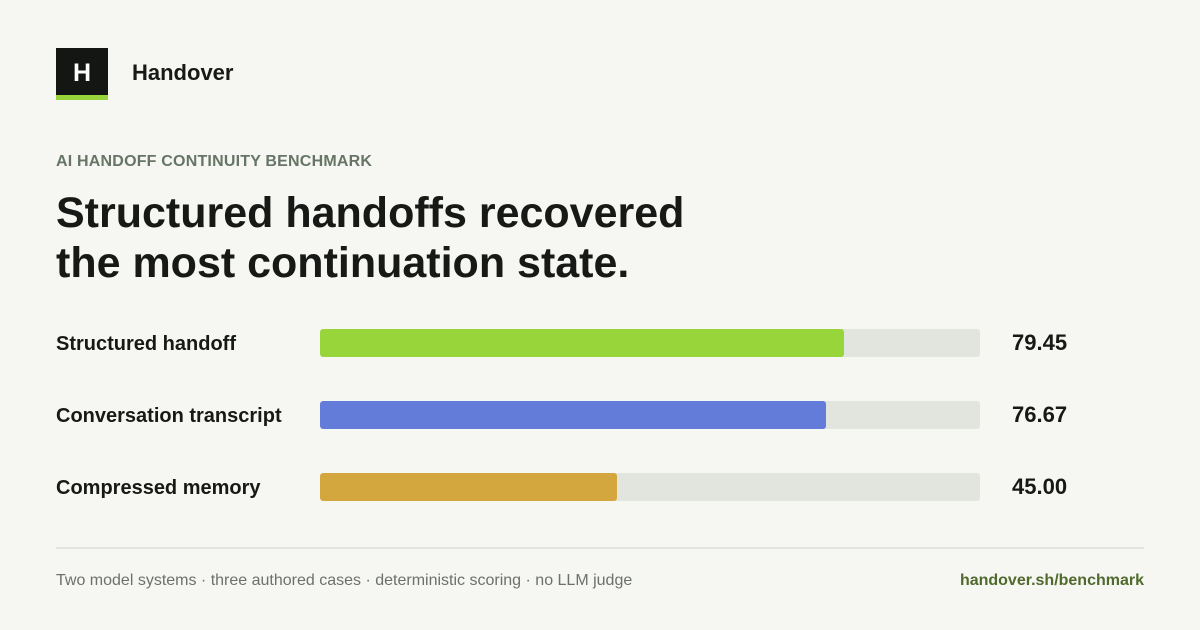  I want to click on benchmark-link: handover.sh/benchmark, so click(1051, 580).